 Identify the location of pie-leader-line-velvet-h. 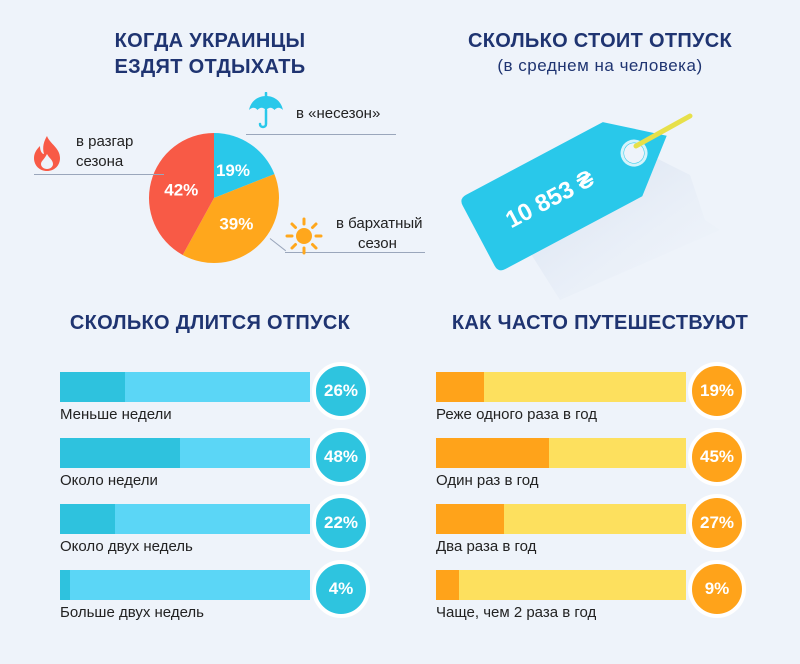
(355, 252).